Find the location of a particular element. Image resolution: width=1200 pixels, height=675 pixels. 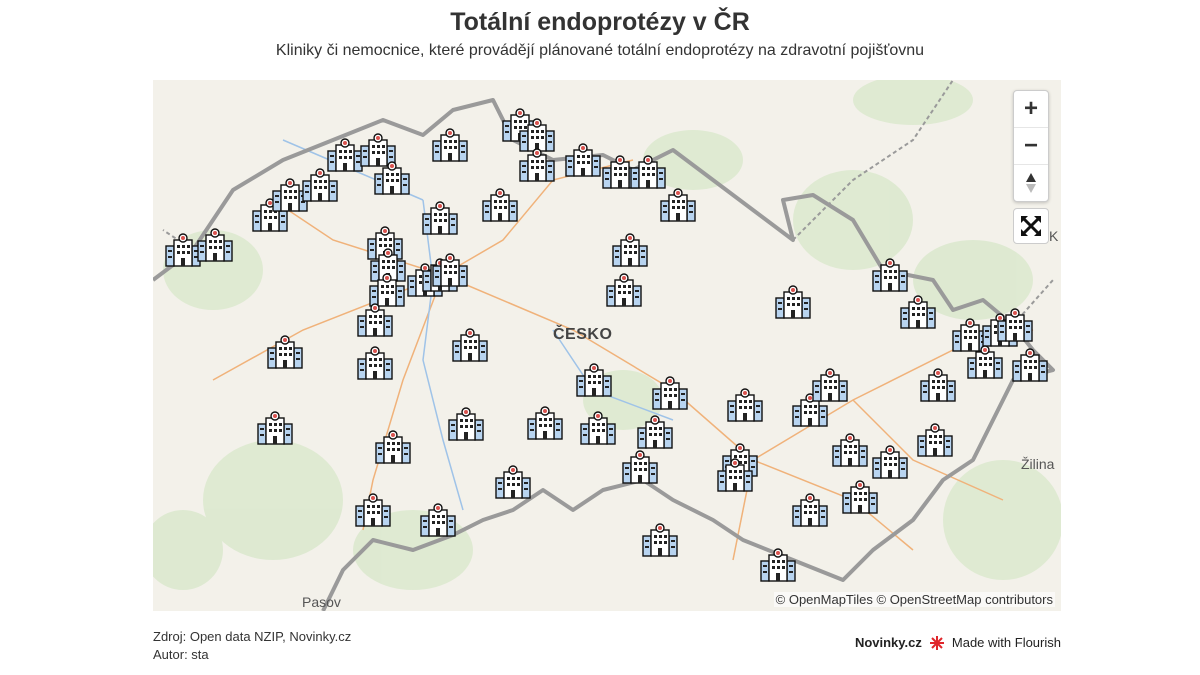

compass-button is located at coordinates (1031, 182).